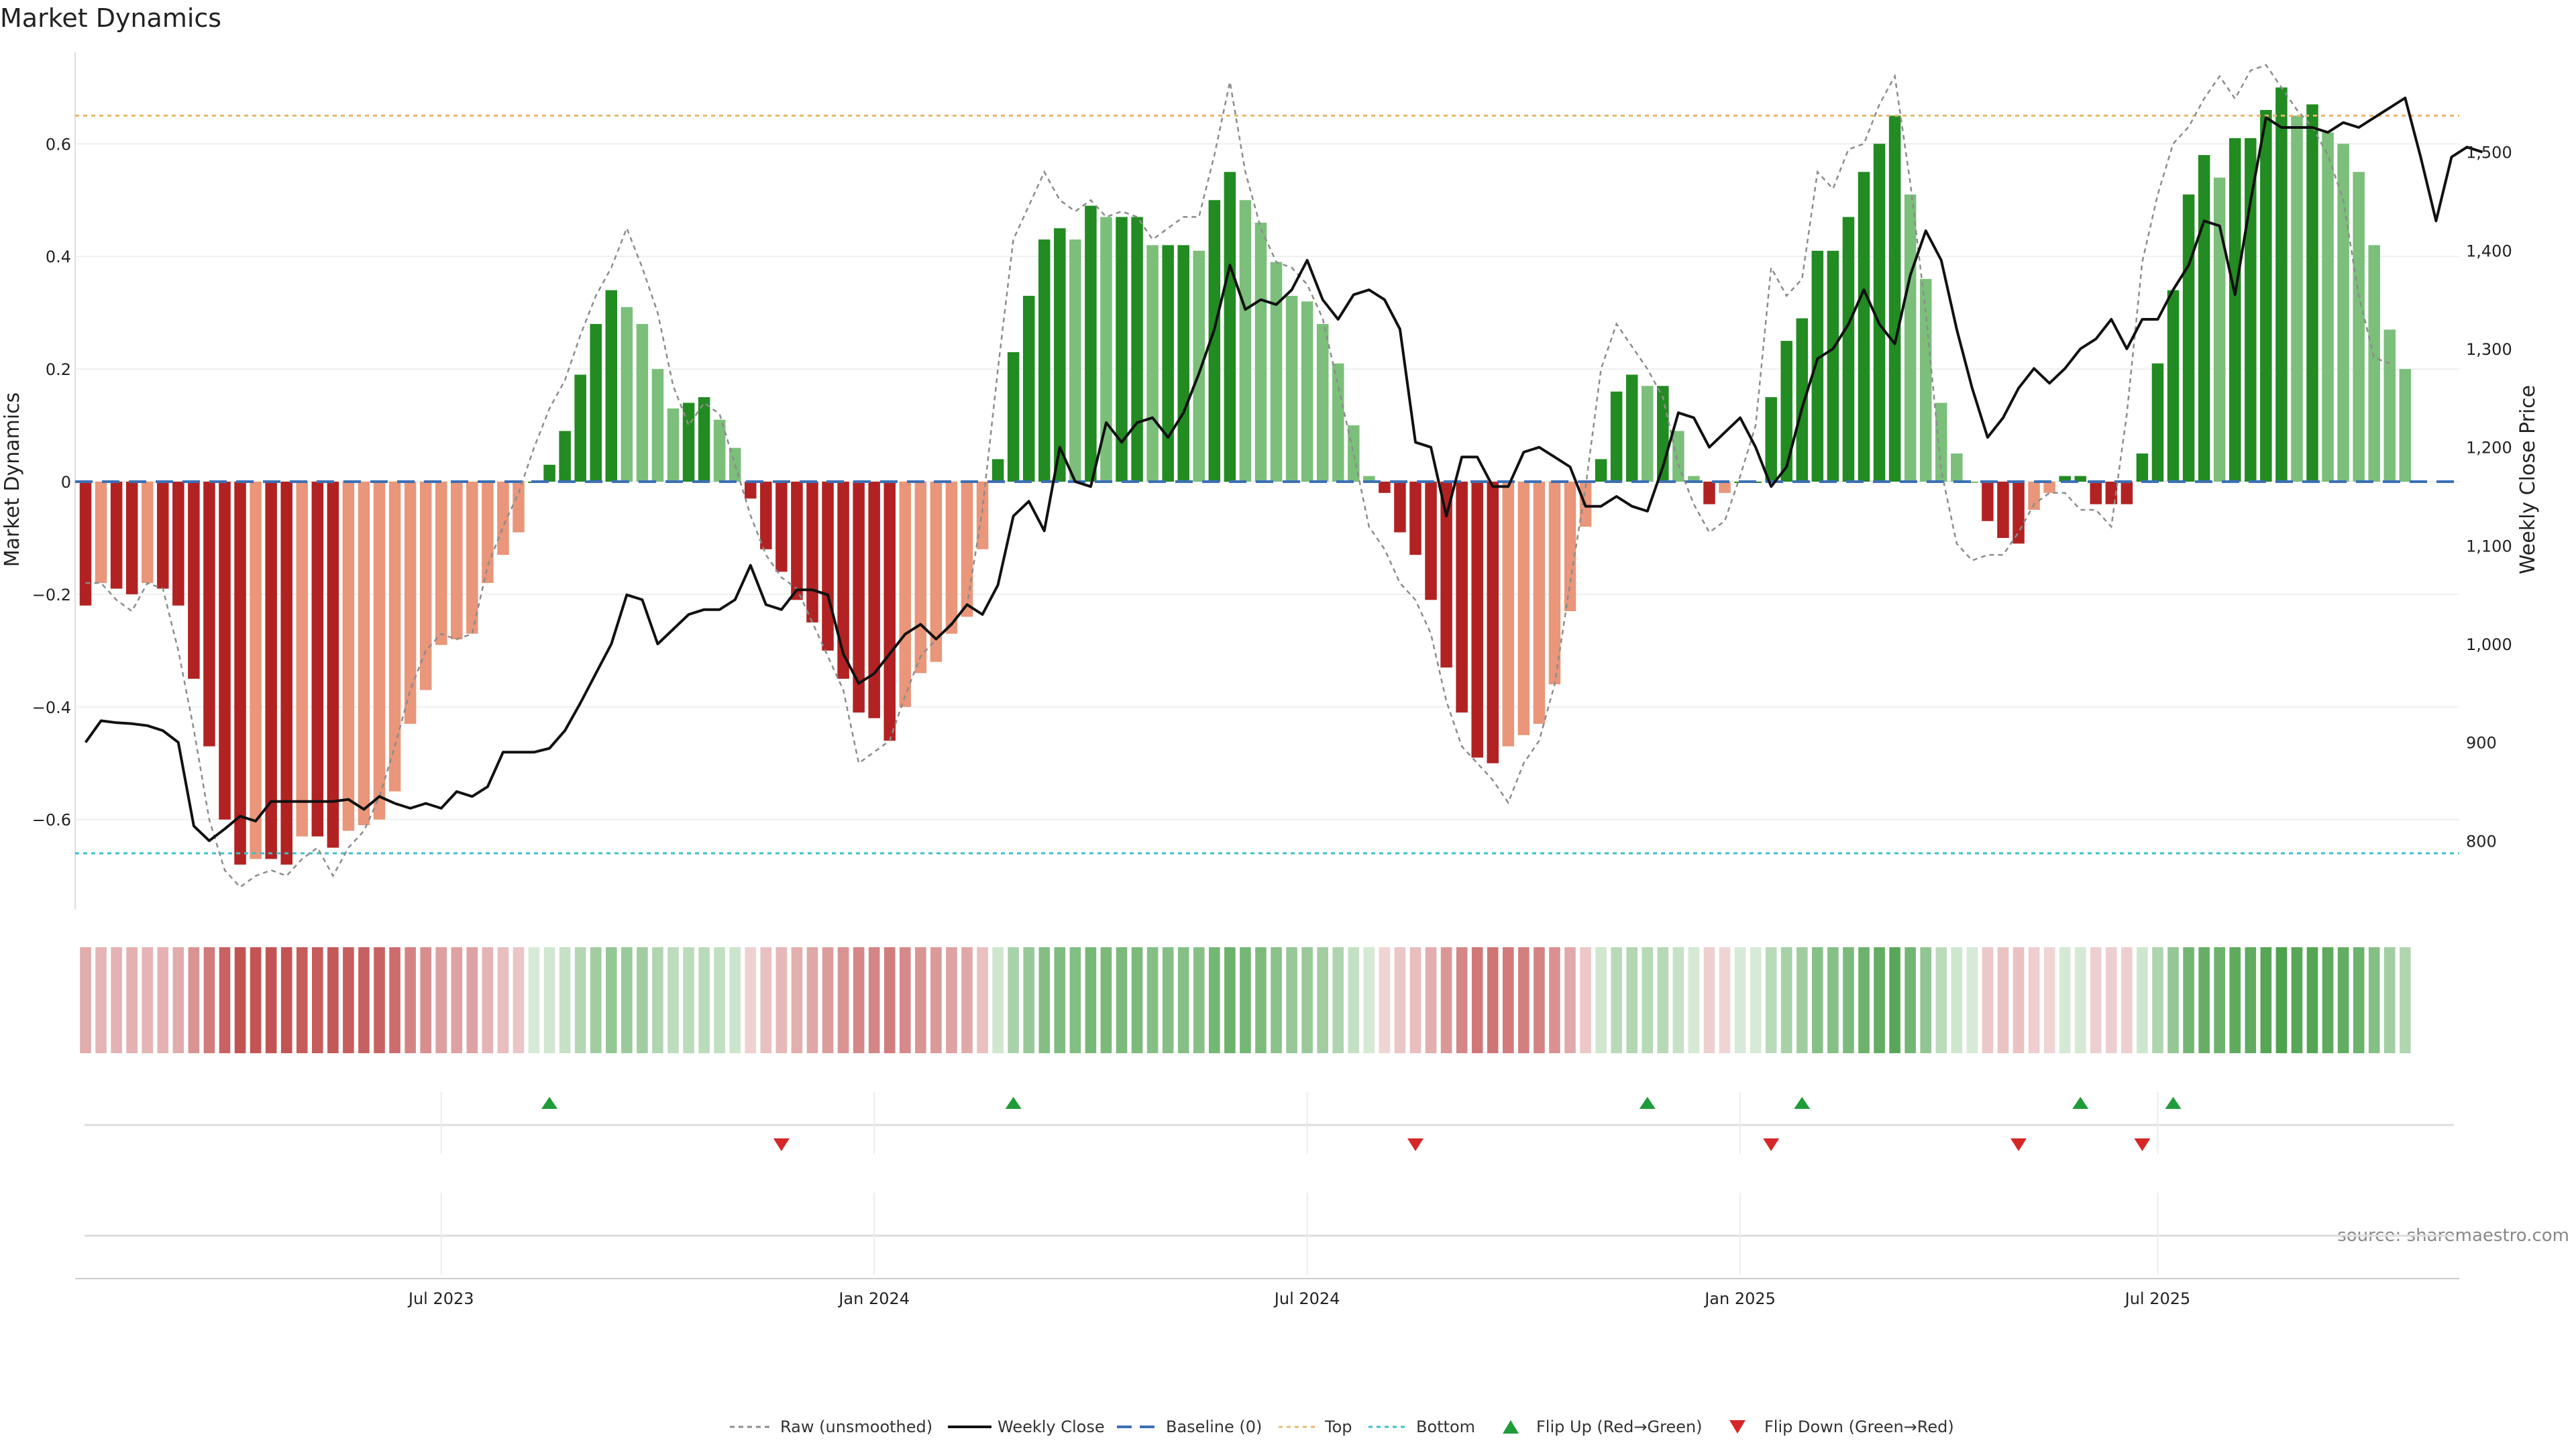  What do you see at coordinates (1245, 1000) in the screenshot?
I see `regime-strip` at bounding box center [1245, 1000].